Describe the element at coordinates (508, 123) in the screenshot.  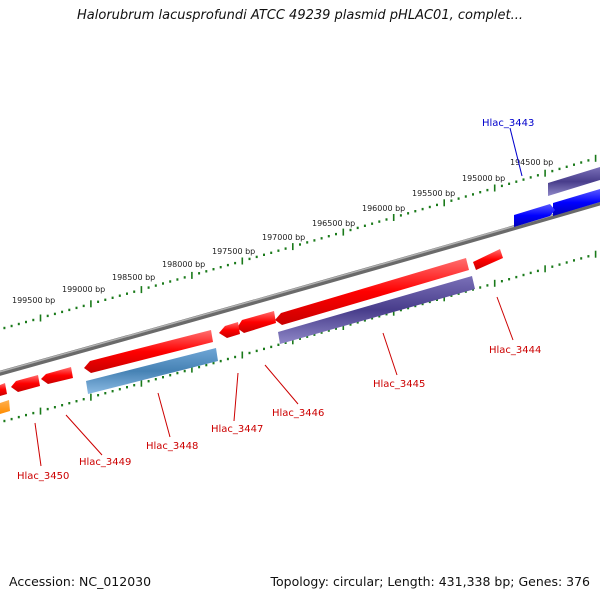
I see `gene-label-hlac-3443: Hlac_3443` at that location.